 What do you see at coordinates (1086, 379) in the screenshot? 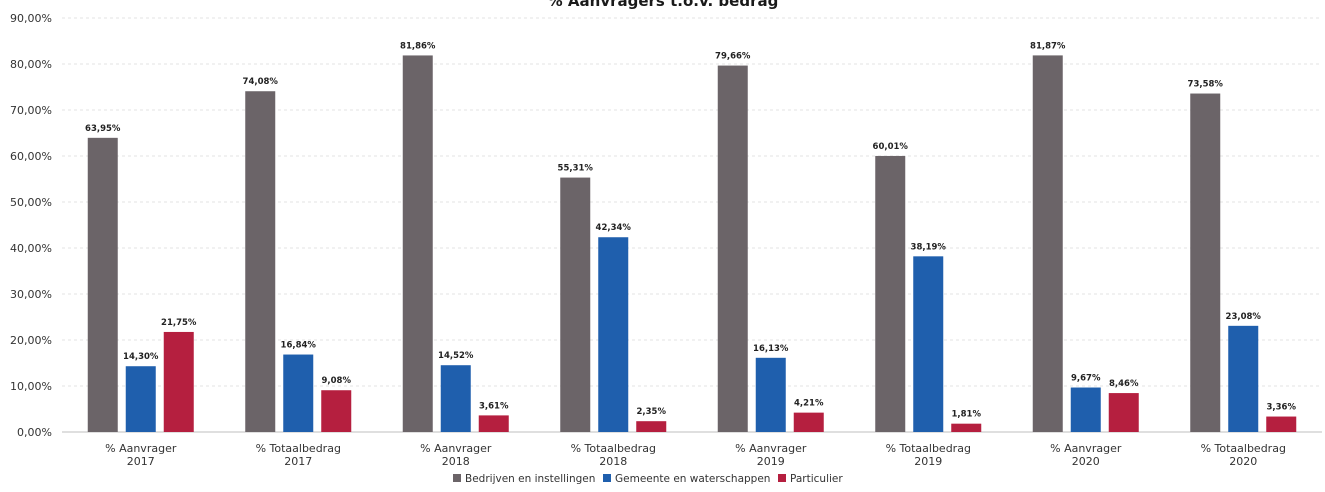
I see `data-label: 9,67%` at bounding box center [1086, 379].